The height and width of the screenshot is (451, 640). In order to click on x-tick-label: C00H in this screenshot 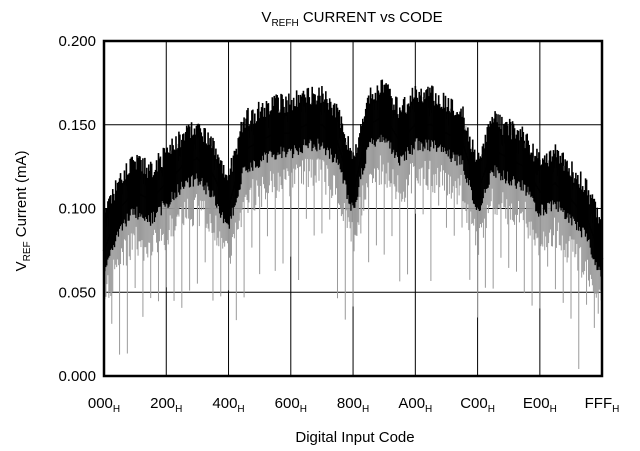, I will do `click(477, 405)`.